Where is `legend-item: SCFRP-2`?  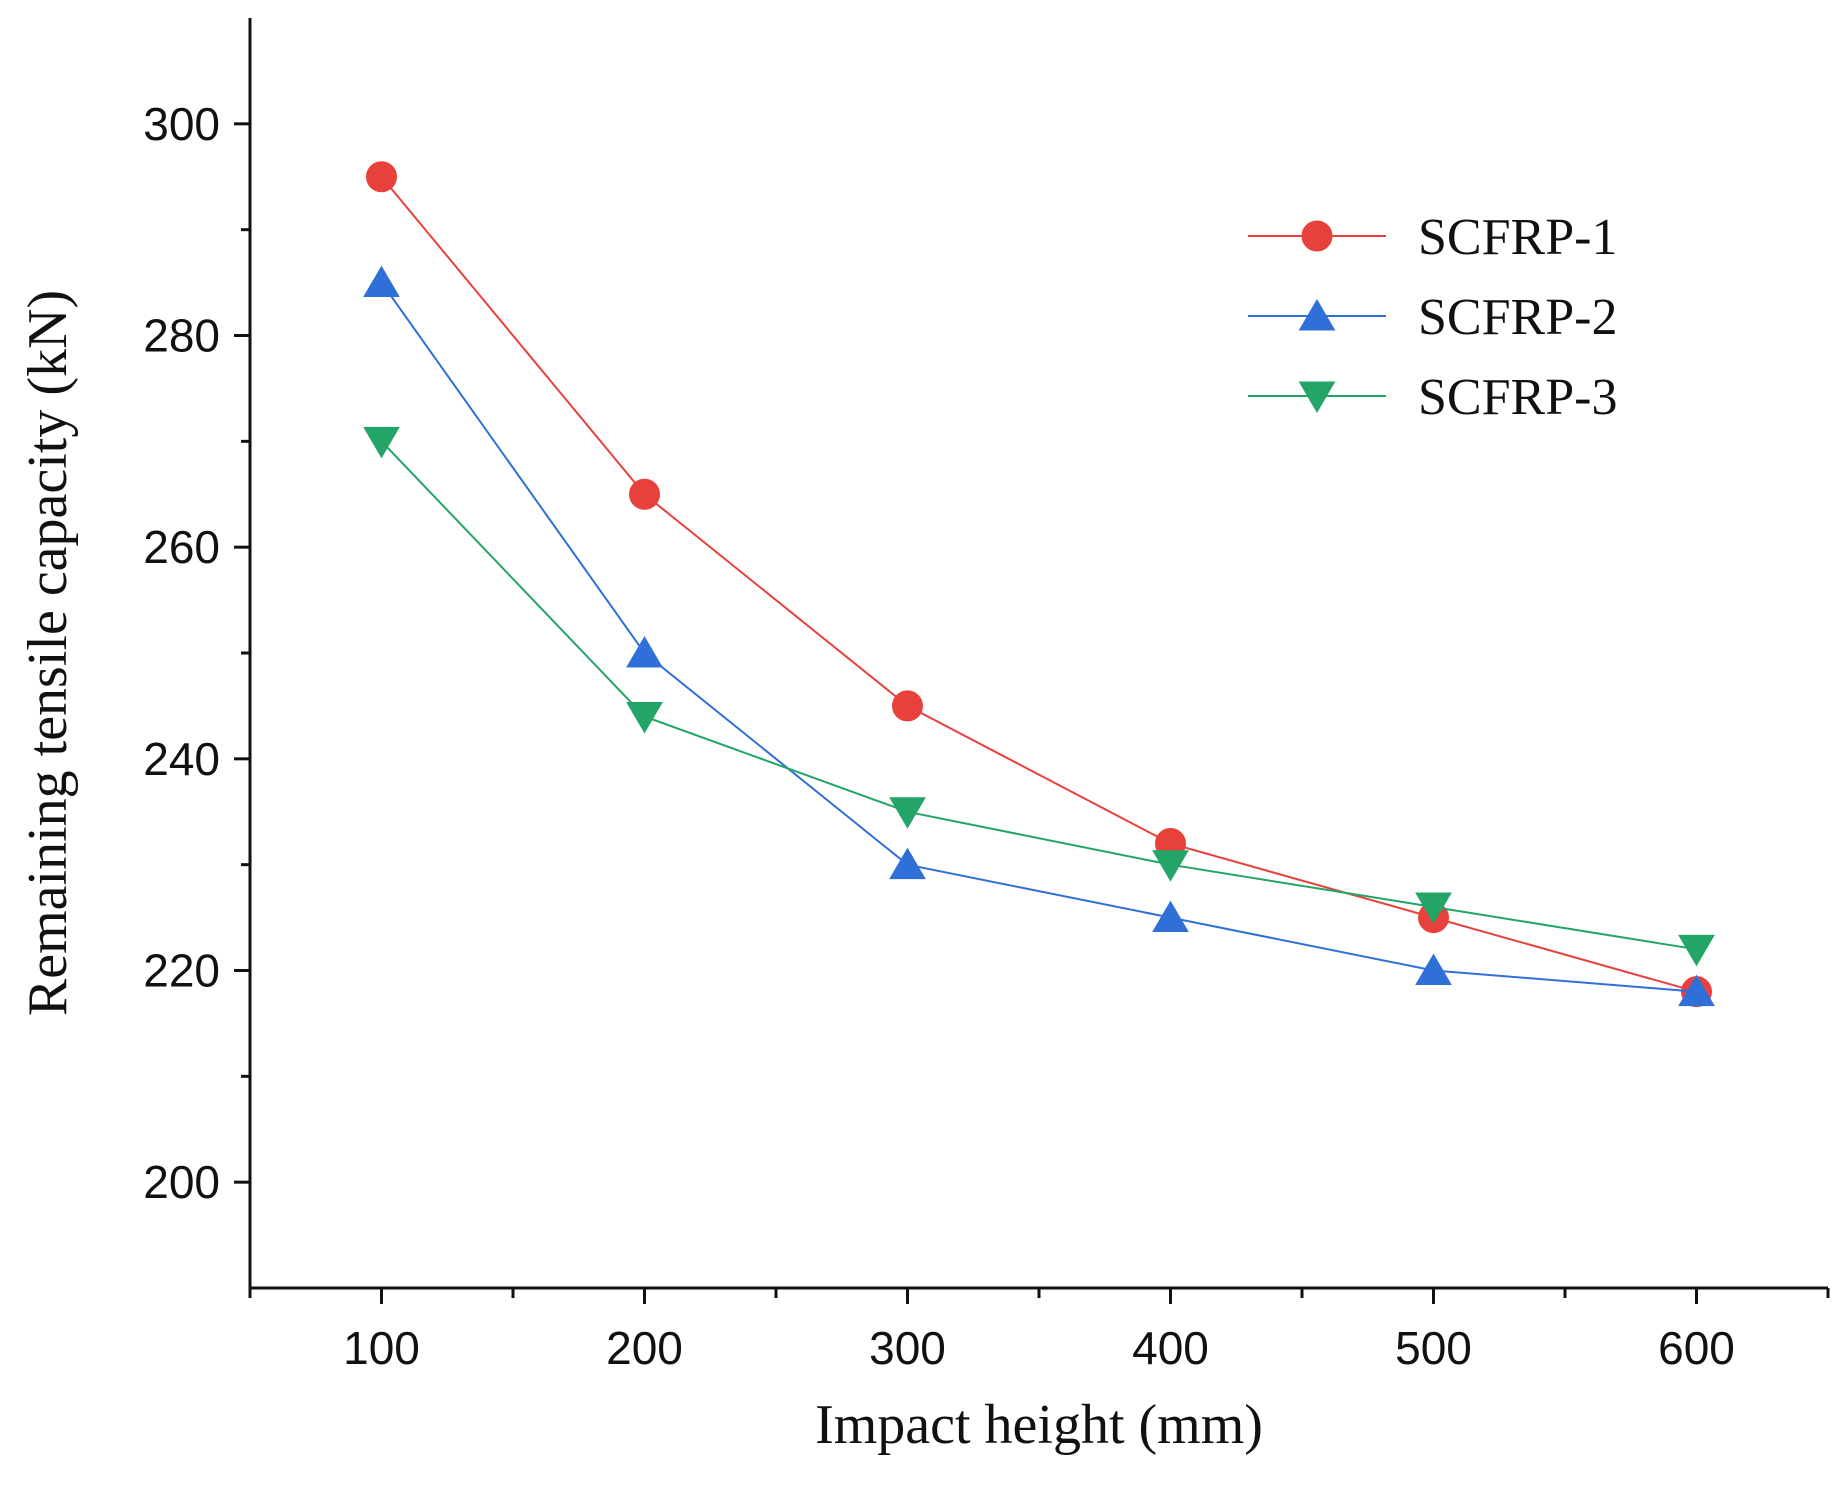
legend-item: SCFRP-2 is located at coordinates (1432, 317).